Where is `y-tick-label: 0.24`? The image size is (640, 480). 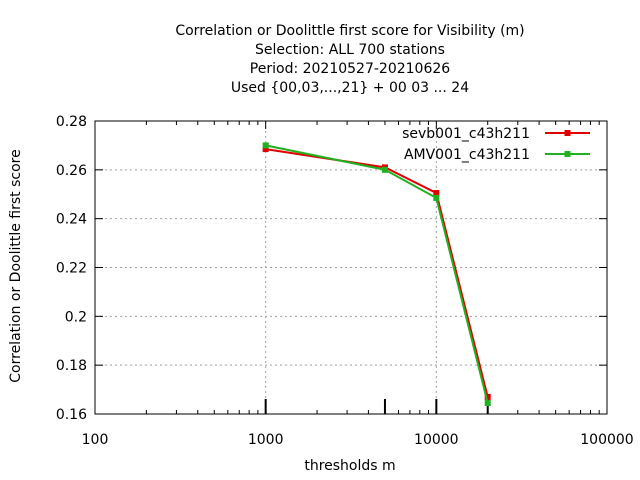
y-tick-label: 0.24 is located at coordinates (71, 220).